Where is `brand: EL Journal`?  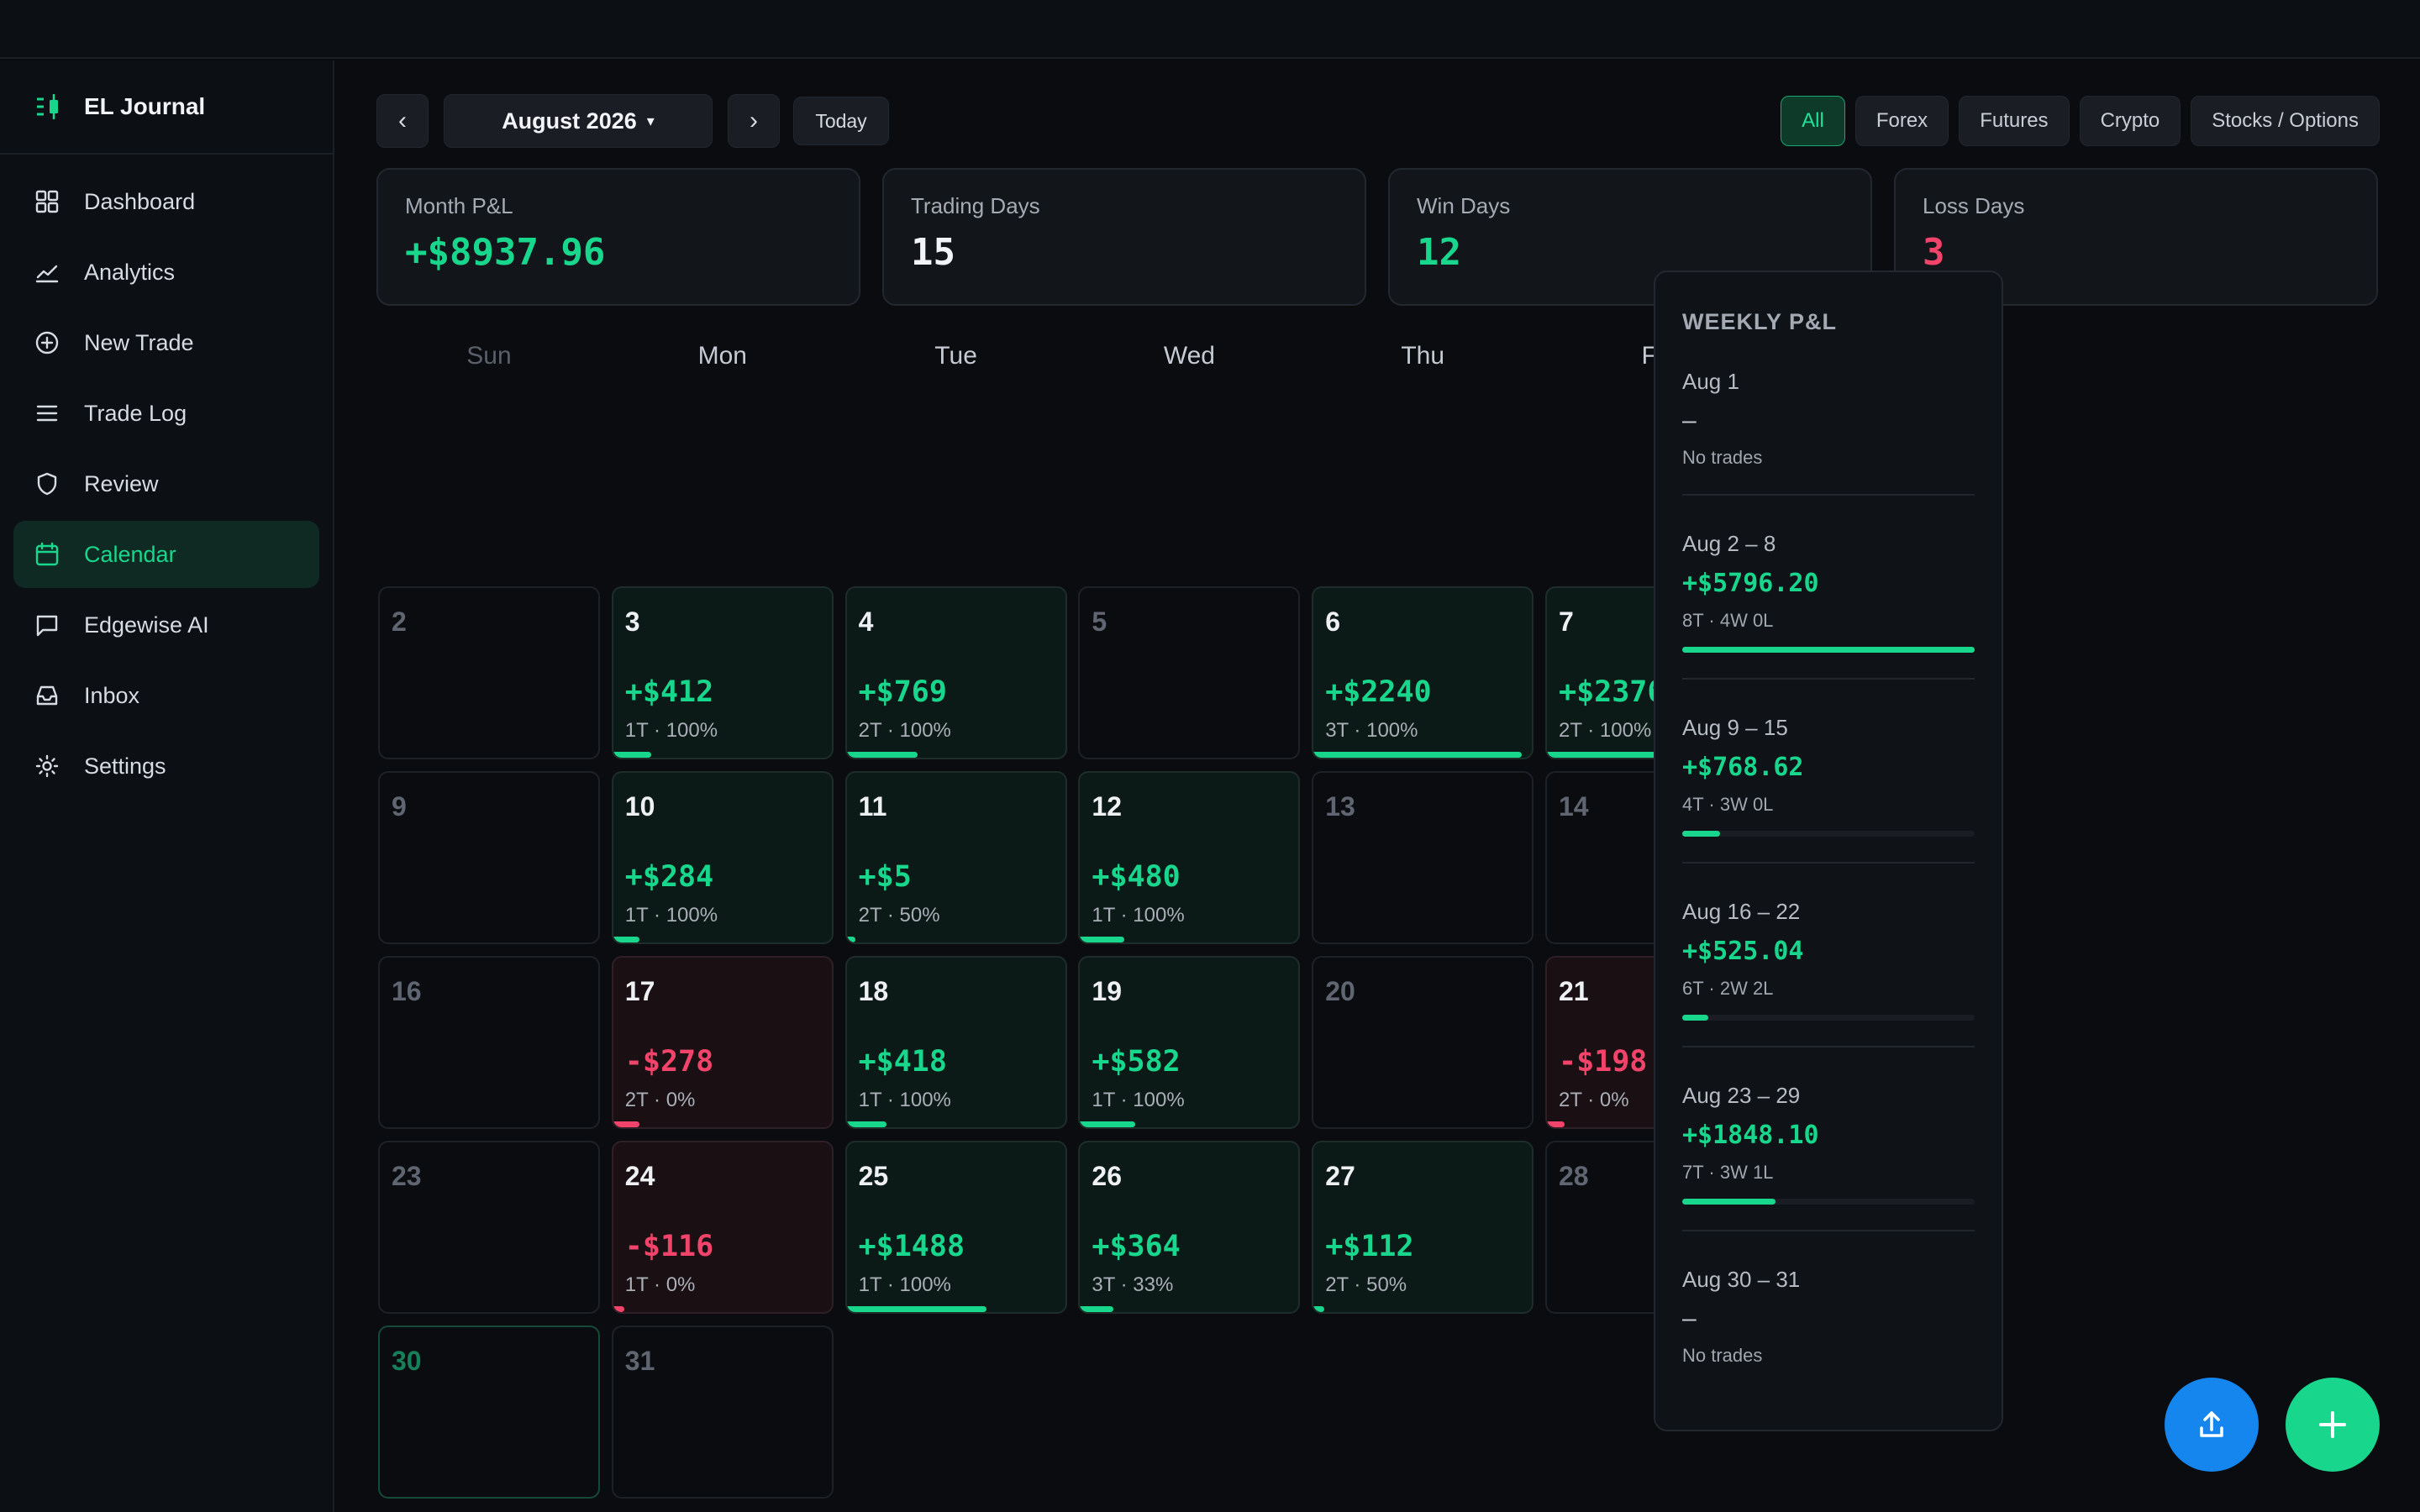 brand: EL Journal is located at coordinates (166, 107).